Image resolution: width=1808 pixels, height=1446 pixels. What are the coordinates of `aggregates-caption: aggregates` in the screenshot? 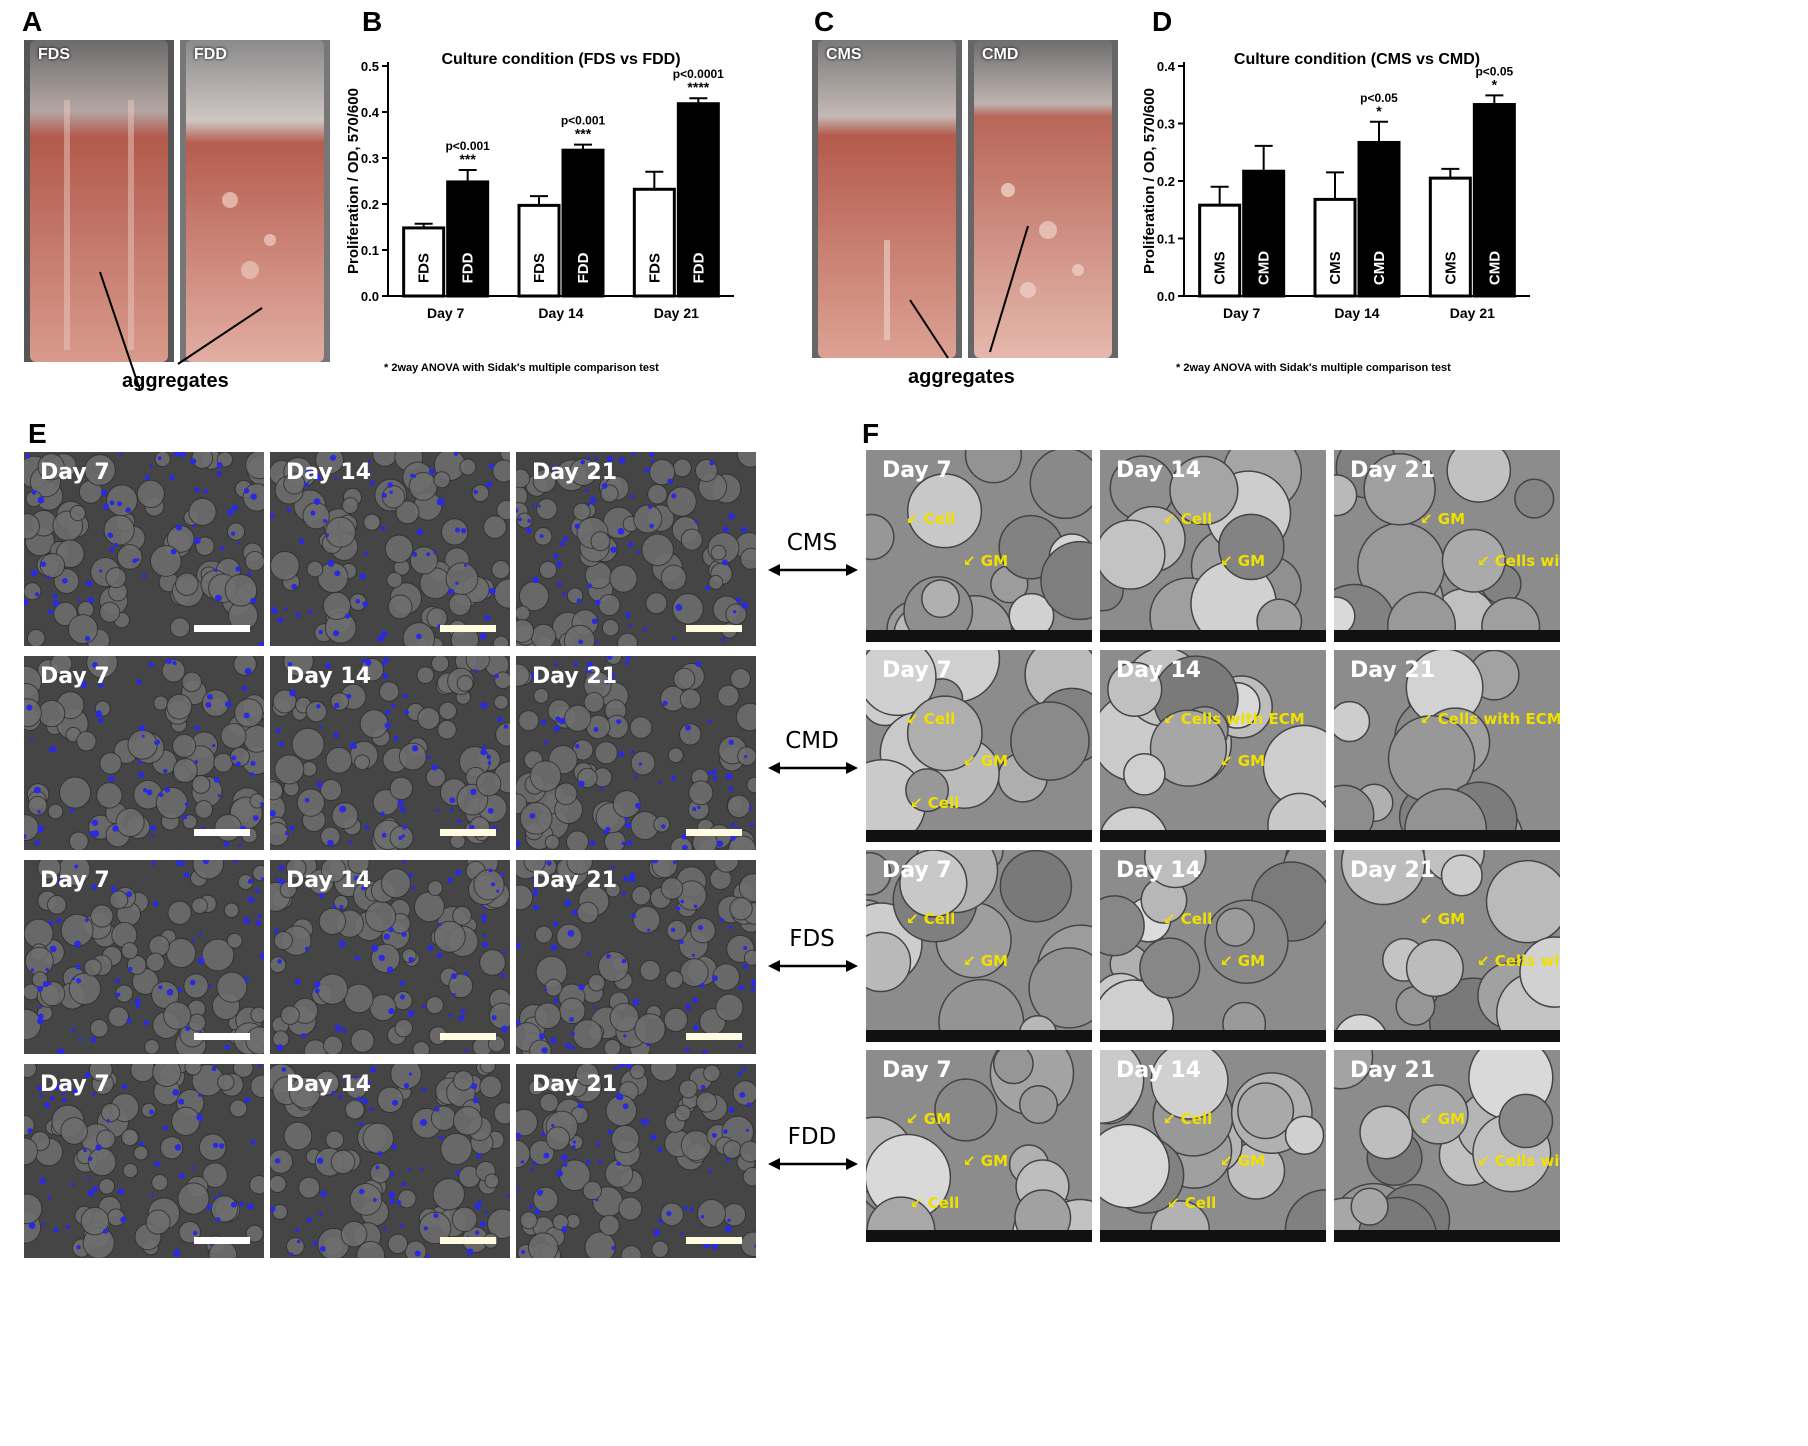 It's located at (175, 381).